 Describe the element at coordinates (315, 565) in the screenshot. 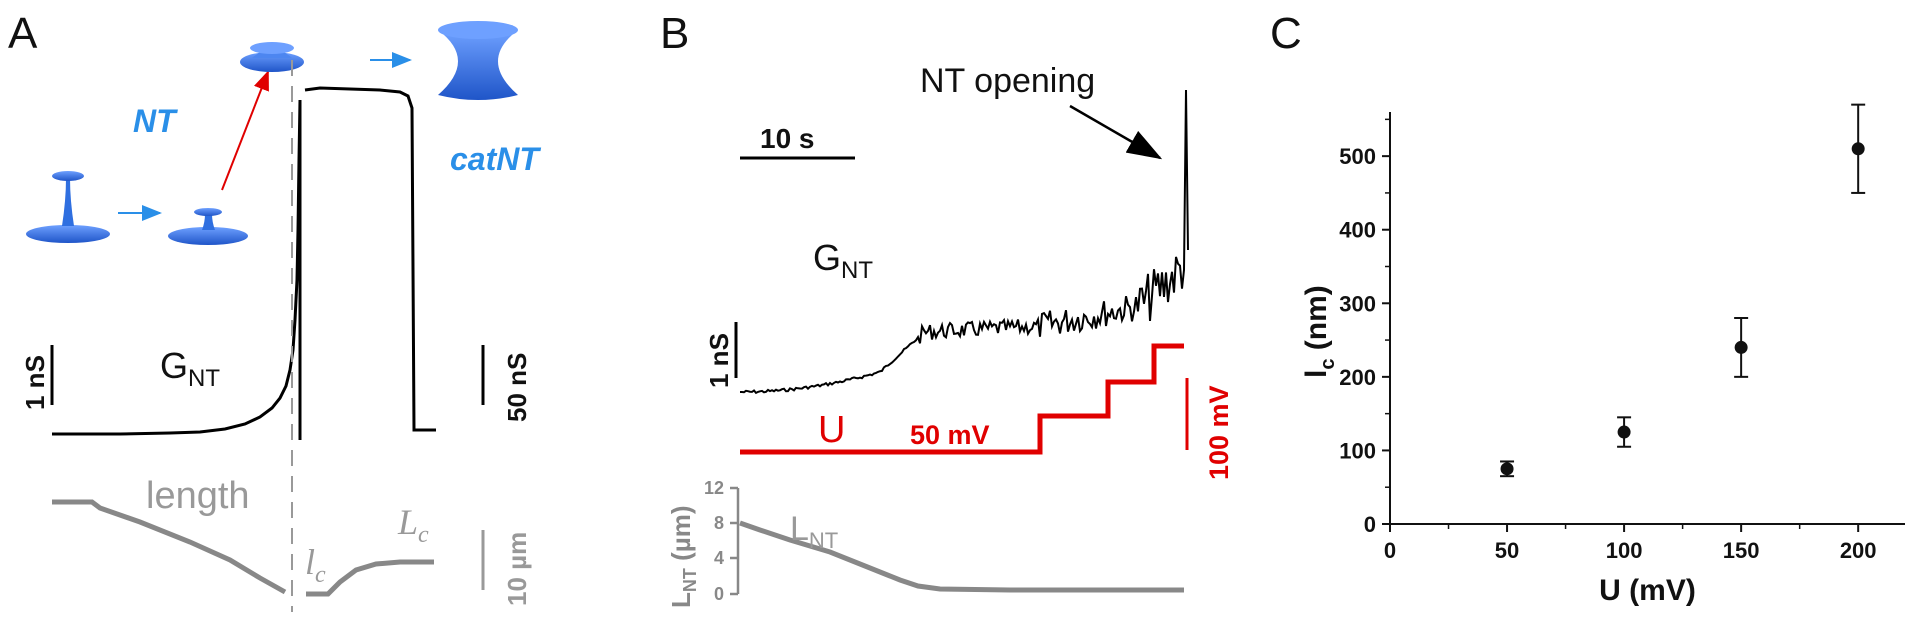

I see `lc-small-label: lc` at that location.